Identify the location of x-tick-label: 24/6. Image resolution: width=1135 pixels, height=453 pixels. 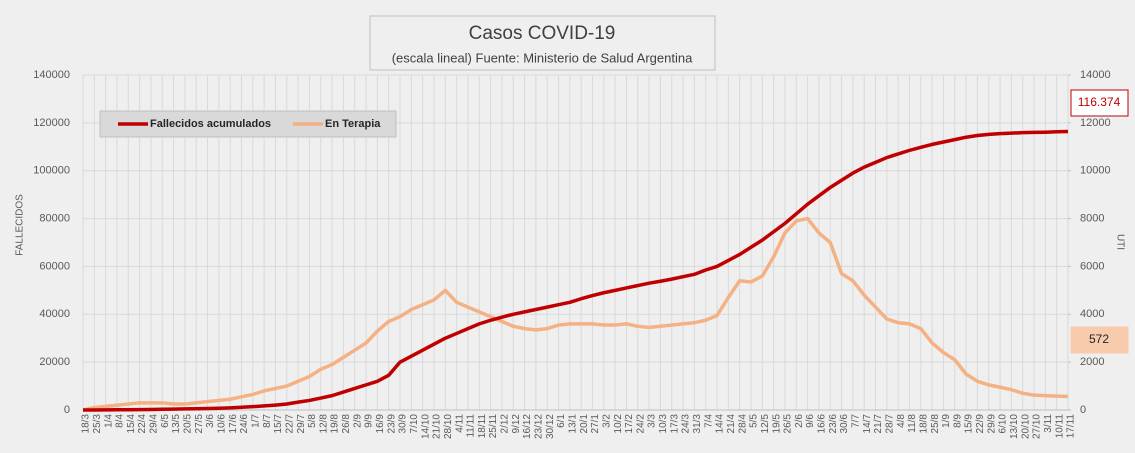
(244, 424).